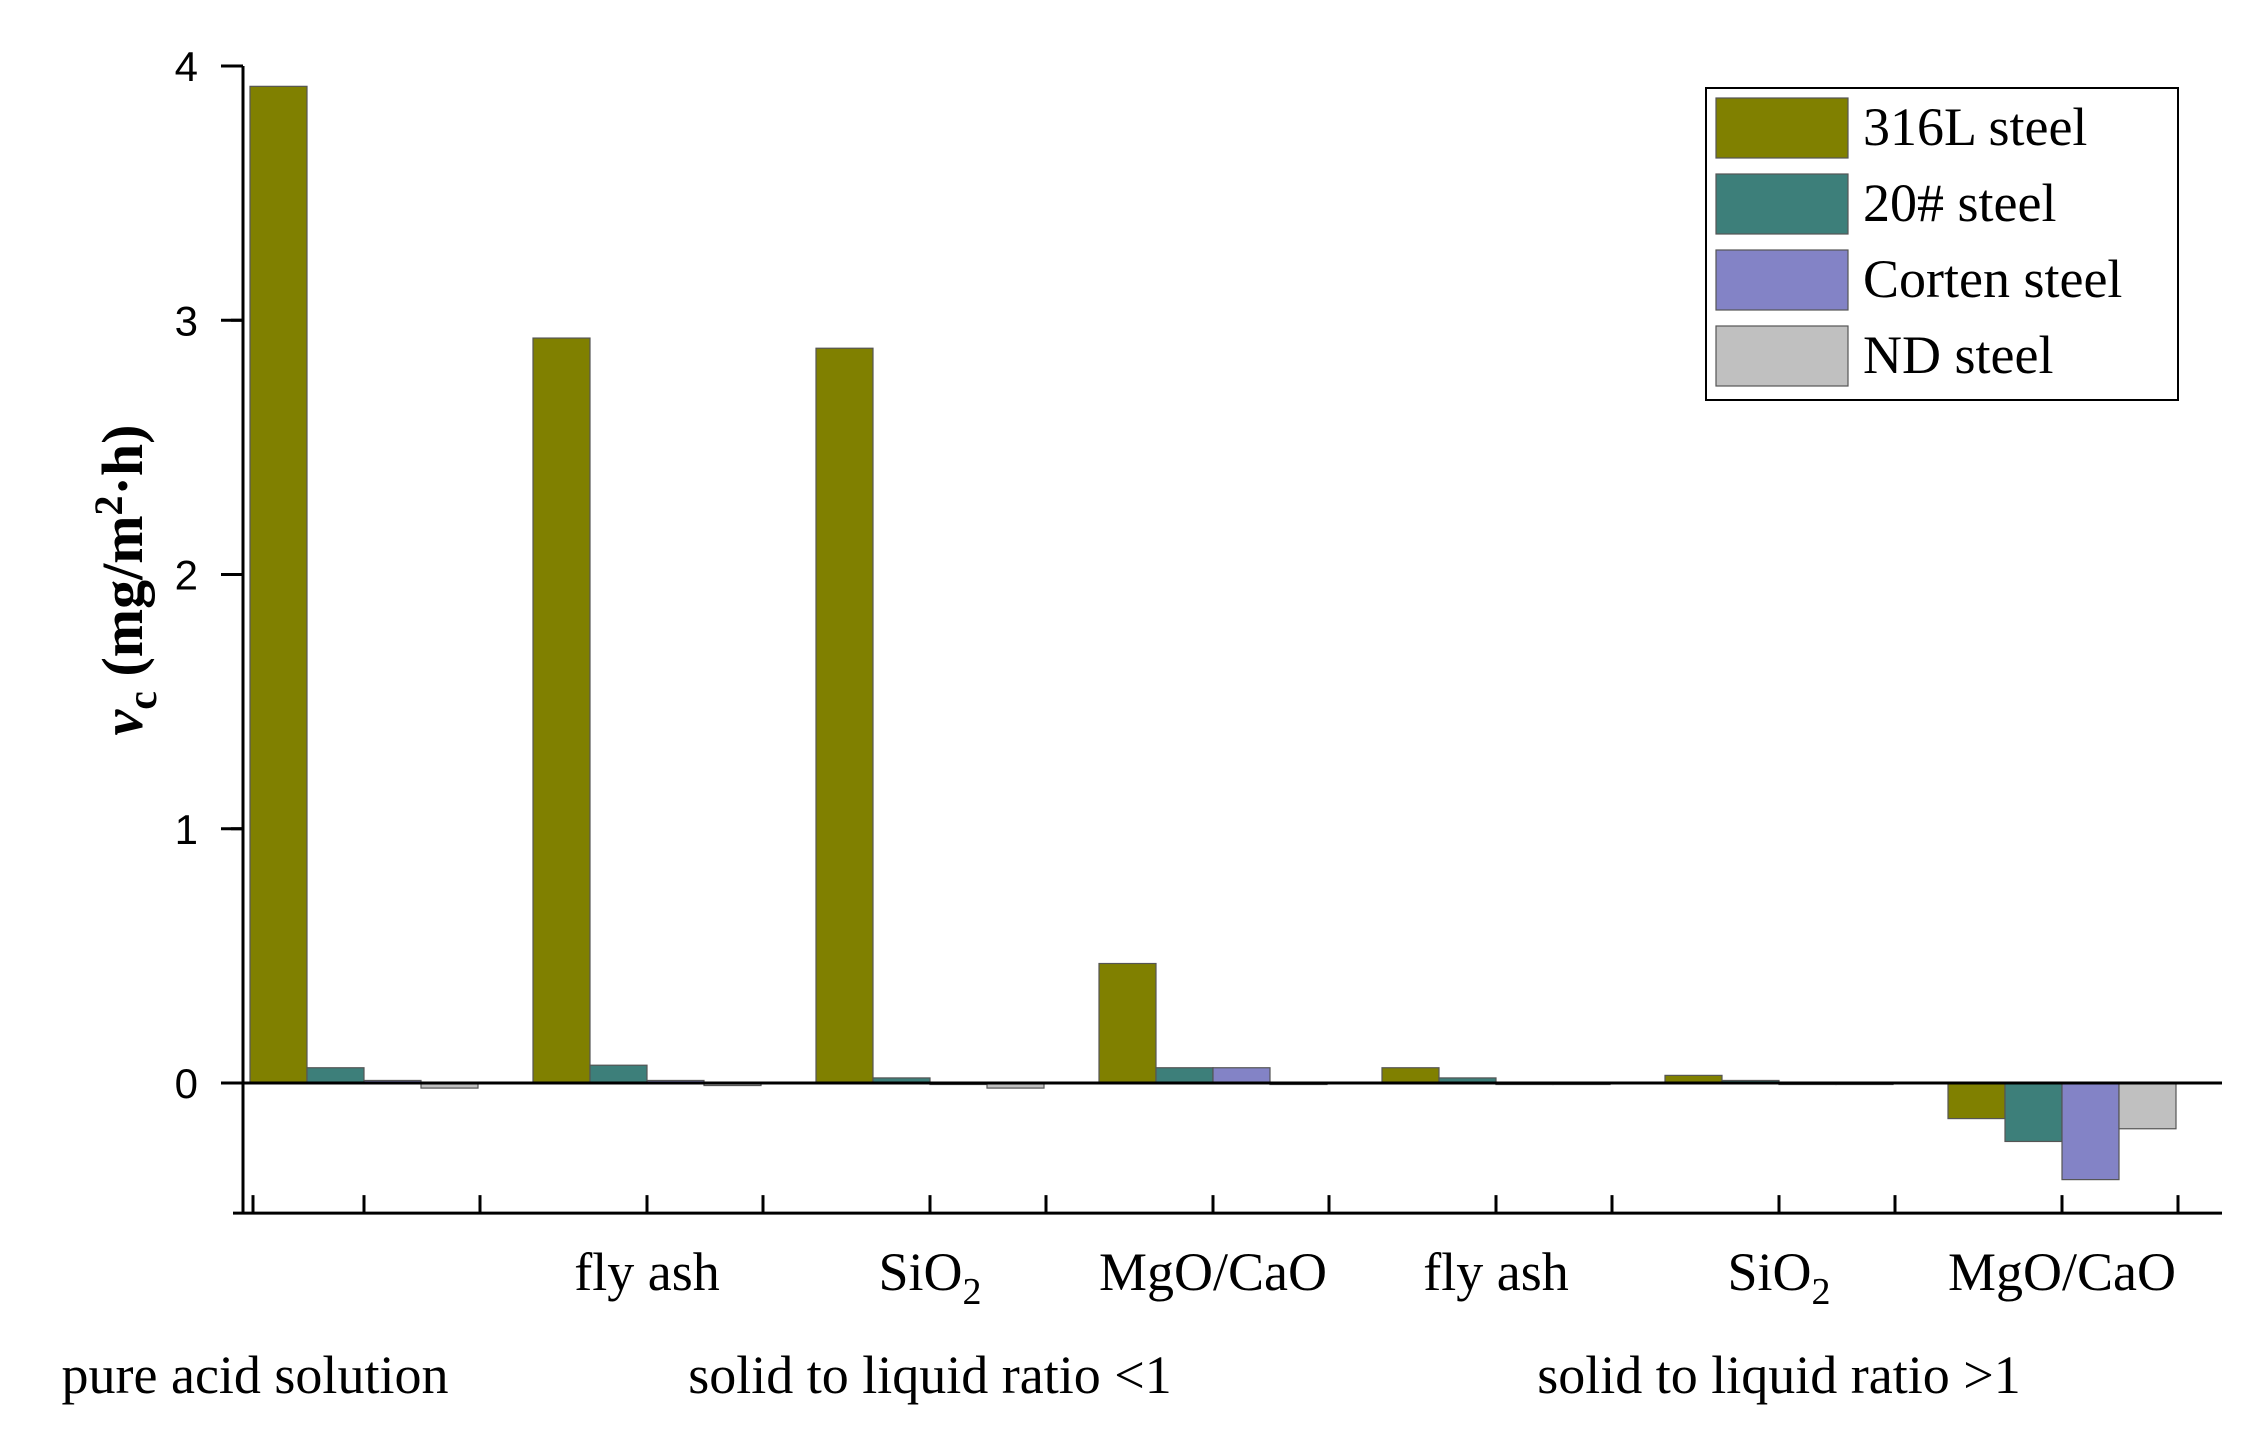 The width and height of the screenshot is (2266, 1433). What do you see at coordinates (1778, 1375) in the screenshot?
I see `group-label-2: solid to liquid ratio >1` at bounding box center [1778, 1375].